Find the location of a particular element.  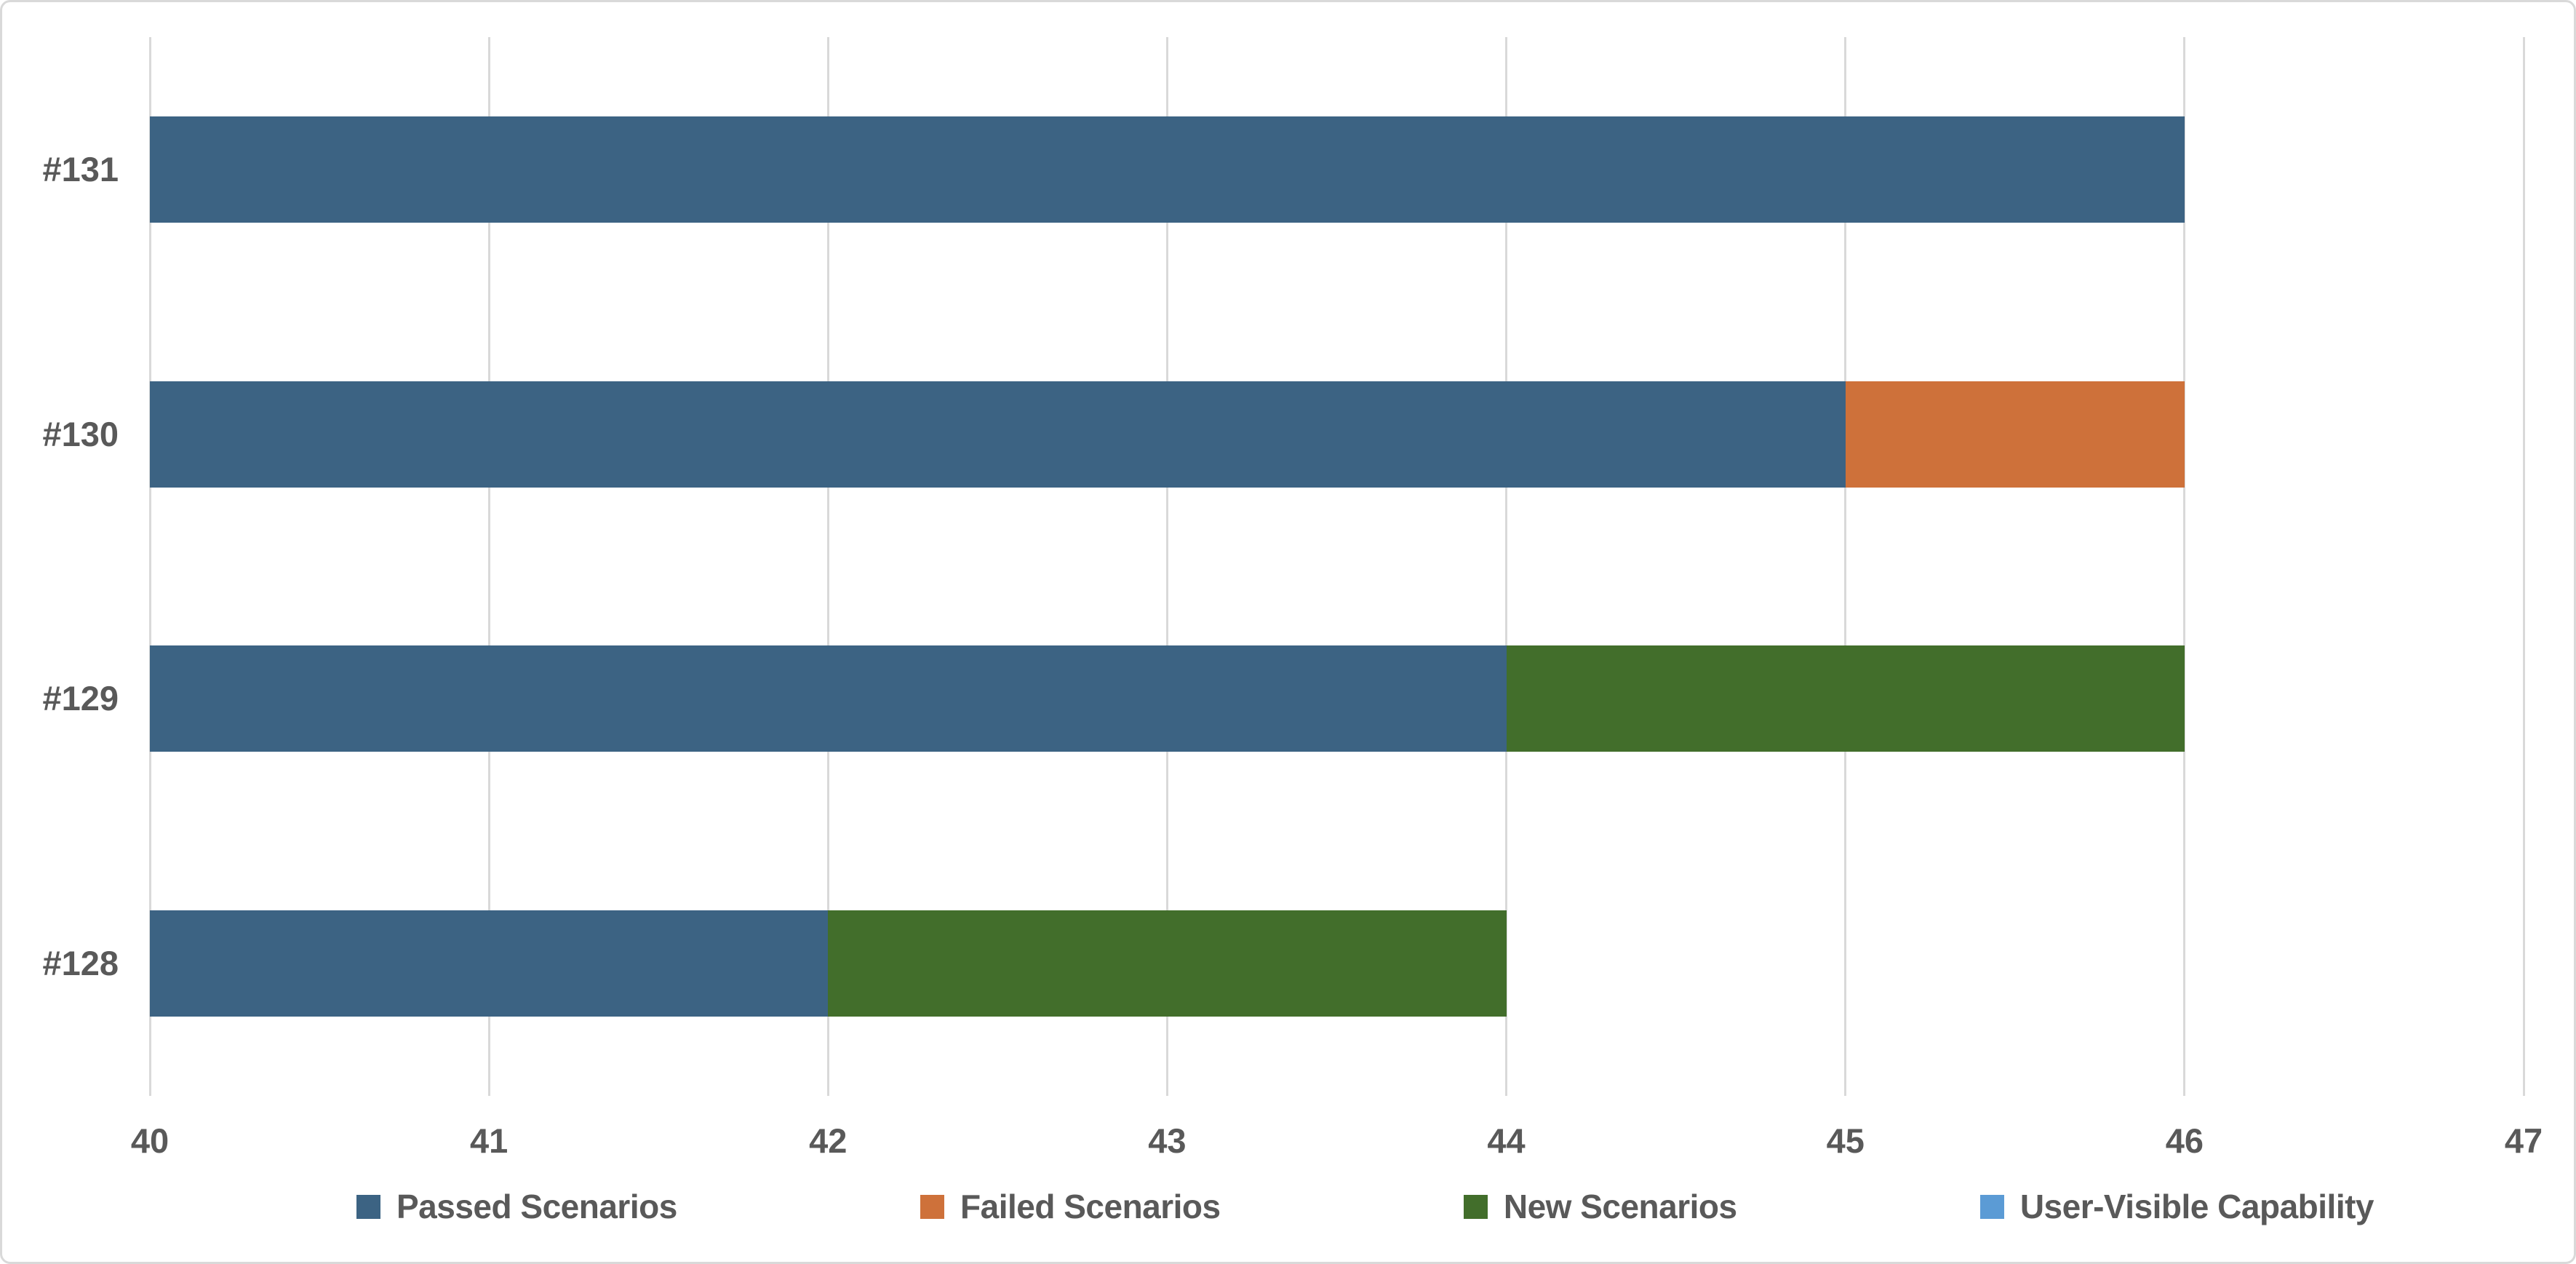

y-axis-label: #130 is located at coordinates (80, 434).